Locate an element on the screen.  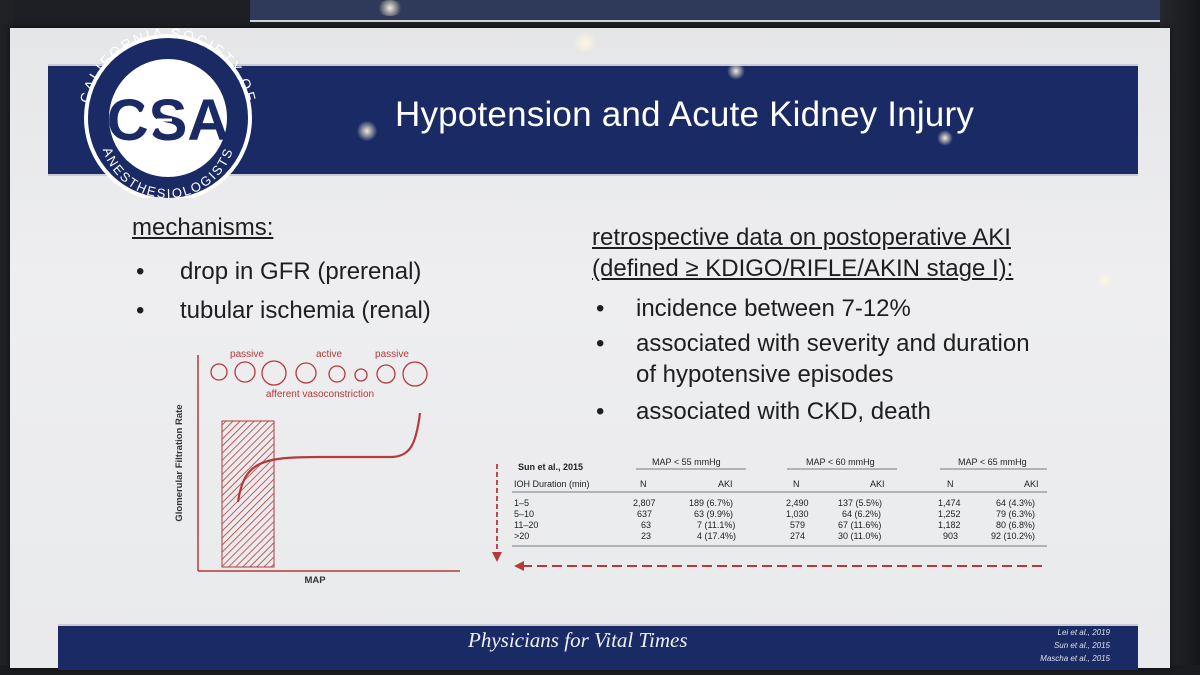
finding-item-line: incidence between 7-12% is located at coordinates (773, 308).